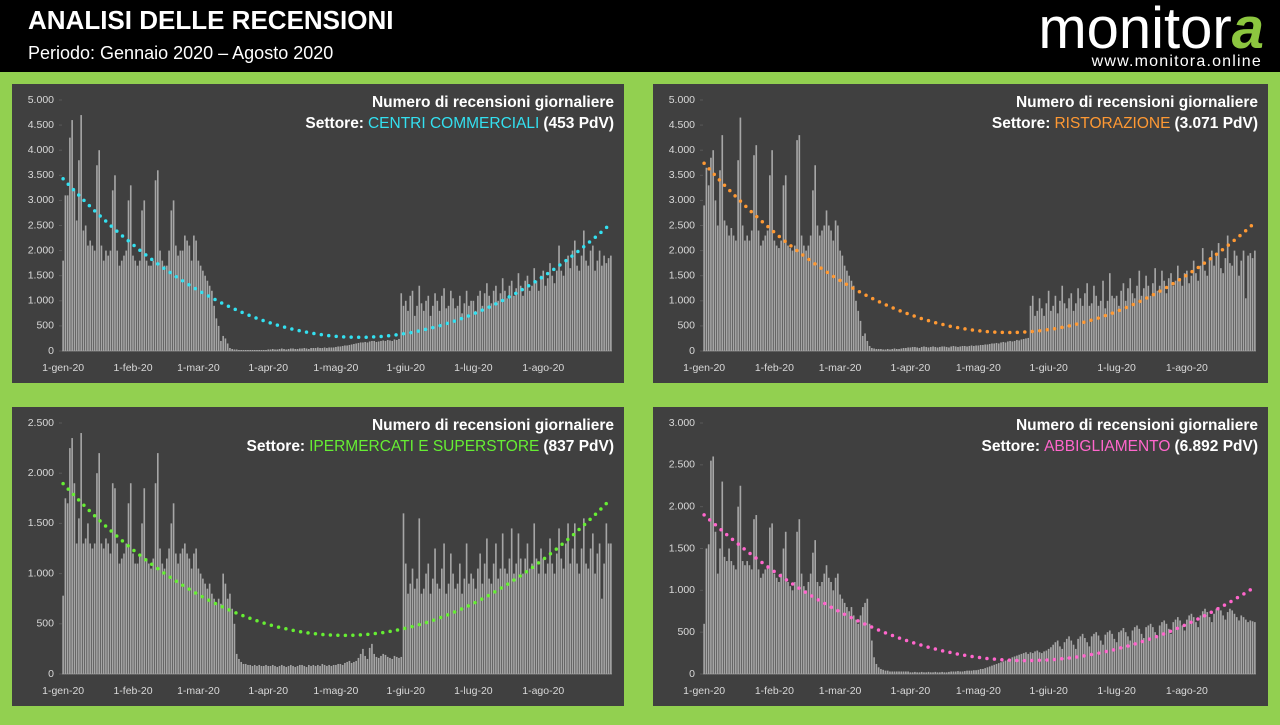 Image resolution: width=1280 pixels, height=725 pixels. I want to click on x-tick-label: 1-apr-20, so click(268, 368).